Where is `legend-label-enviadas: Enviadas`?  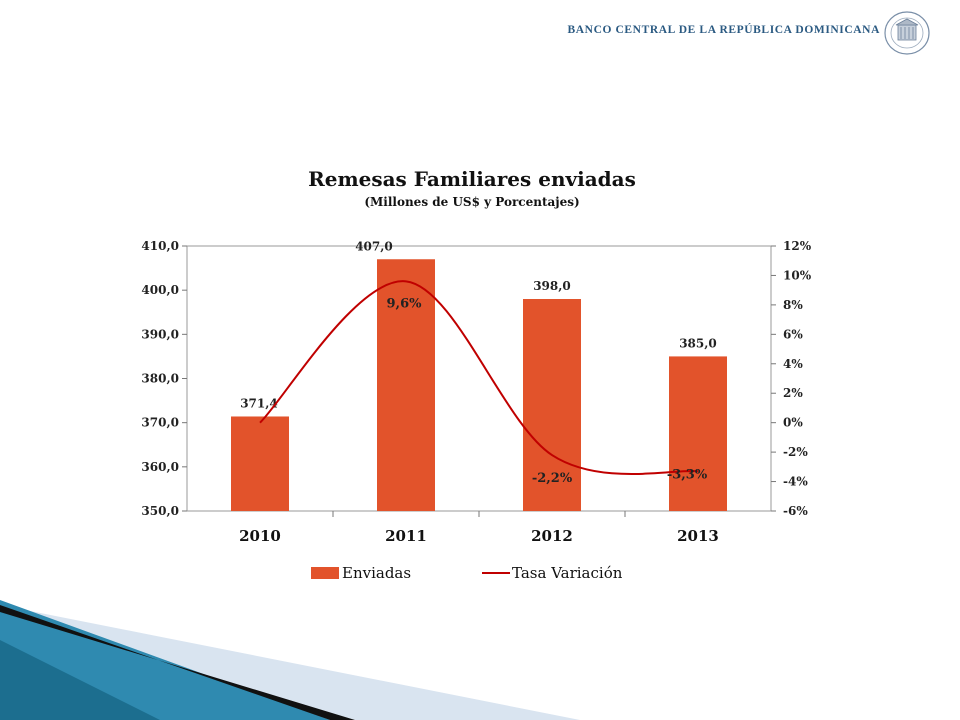 legend-label-enviadas: Enviadas is located at coordinates (376, 573).